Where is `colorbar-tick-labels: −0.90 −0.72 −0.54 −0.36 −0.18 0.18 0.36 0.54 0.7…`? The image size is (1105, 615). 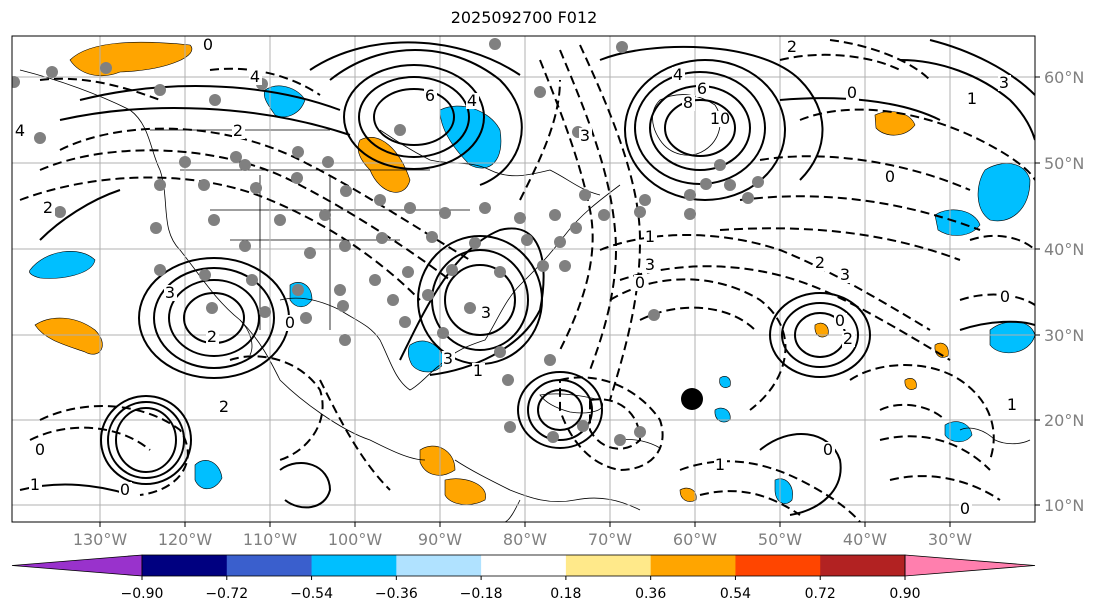 colorbar-tick-labels: −0.90 −0.72 −0.54 −0.36 −0.18 0.18 0.36 0.54 0.7… is located at coordinates (521, 589).